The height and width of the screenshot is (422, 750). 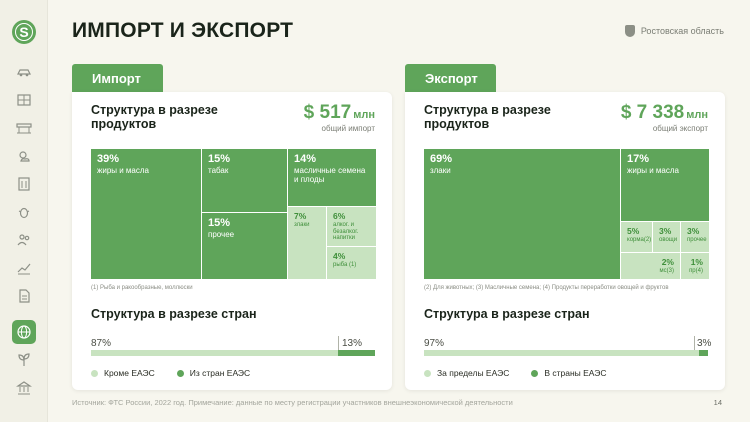 I want to click on plant-icon, so click(x=24, y=360).